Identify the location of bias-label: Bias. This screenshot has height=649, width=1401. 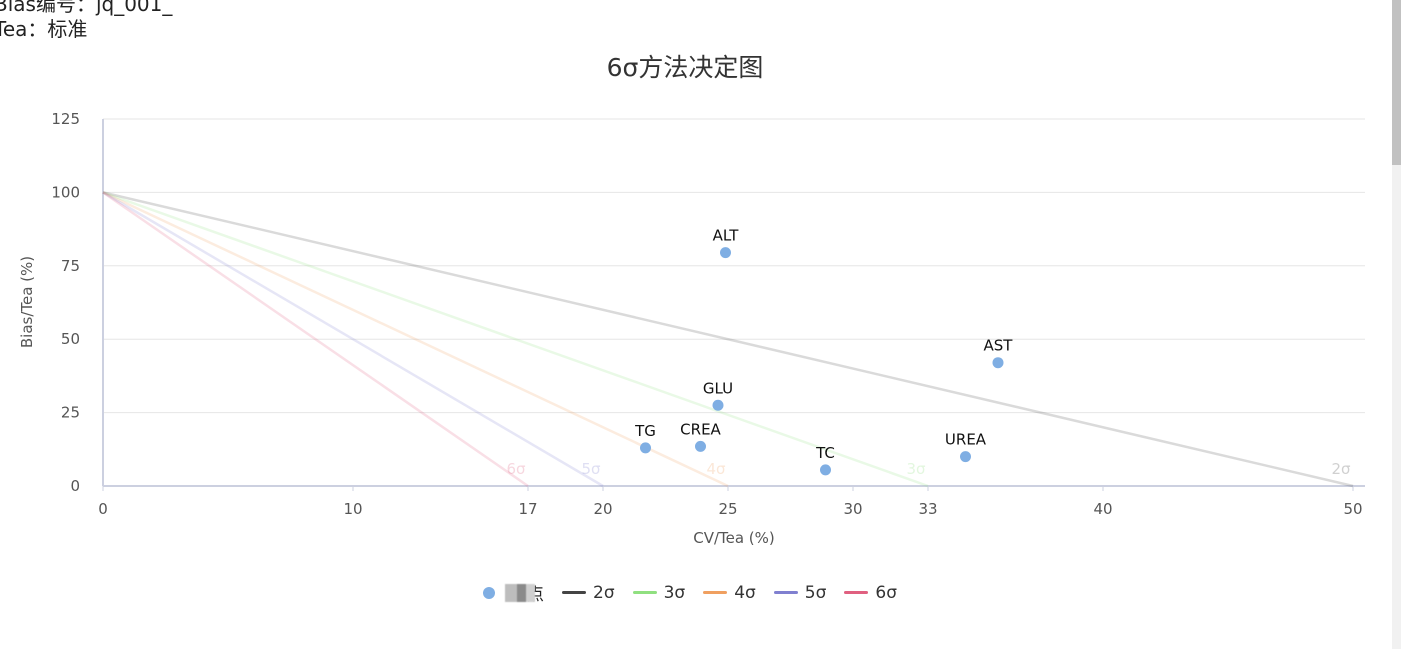
(18, 8).